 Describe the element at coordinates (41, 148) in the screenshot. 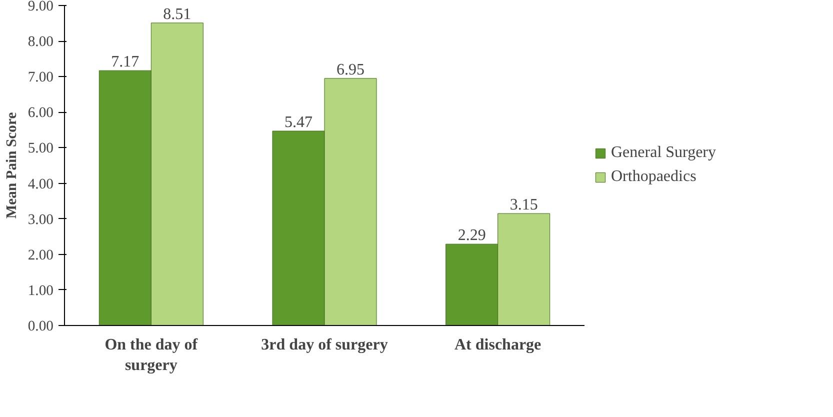

I see `y-tick-label: 5.00` at that location.